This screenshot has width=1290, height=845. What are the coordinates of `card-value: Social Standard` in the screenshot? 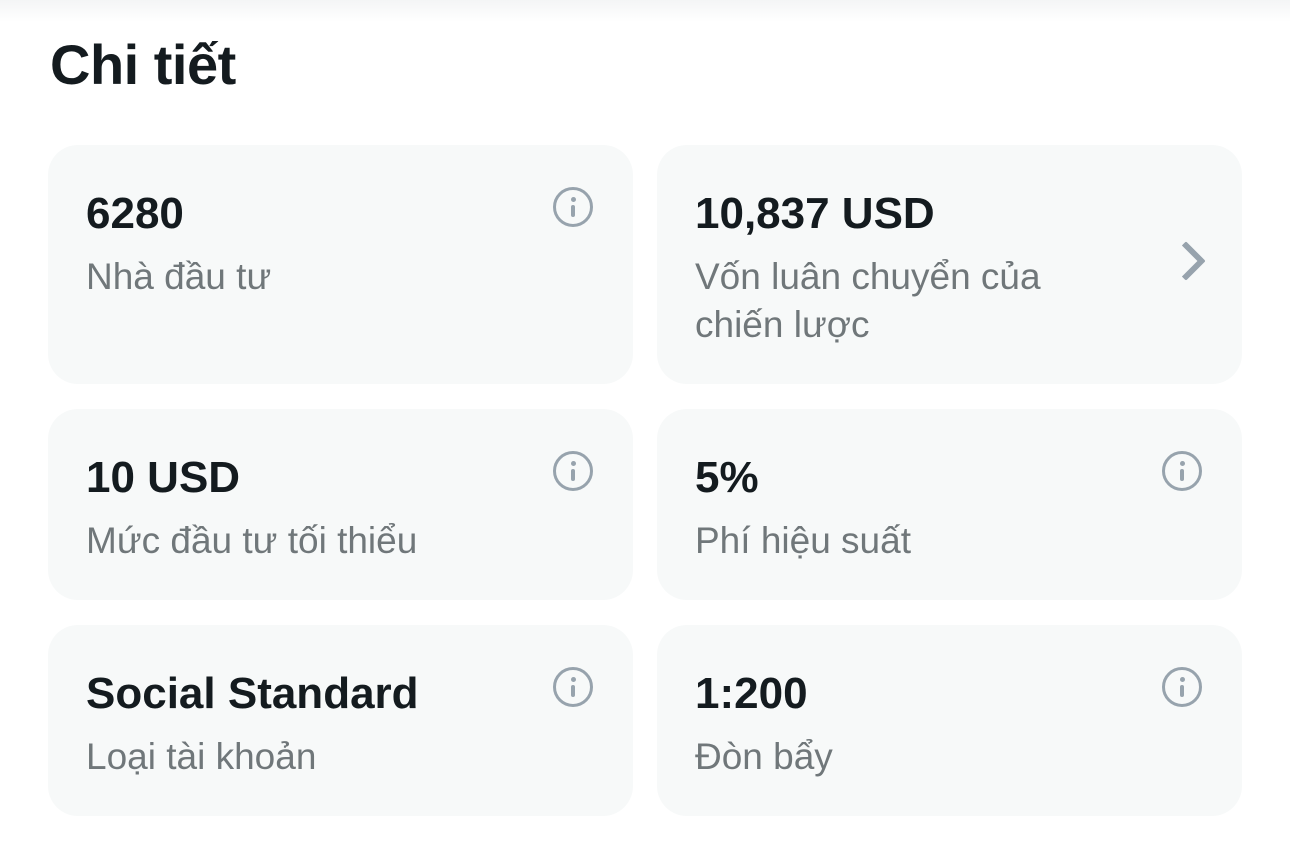 It's located at (252, 693).